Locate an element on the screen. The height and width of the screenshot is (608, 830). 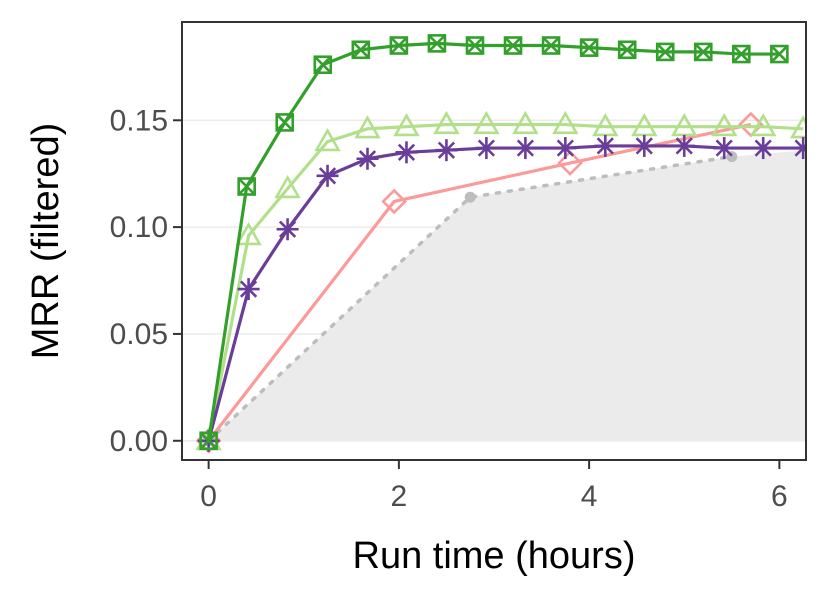
y-tick-label: 0.15 is located at coordinates (139, 120).